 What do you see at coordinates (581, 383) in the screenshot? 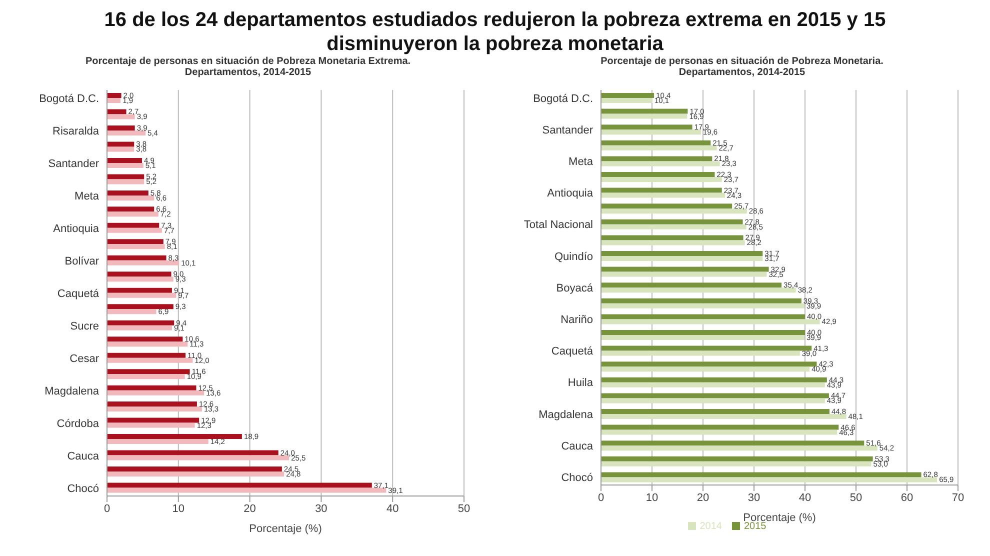
I see `y-tick-label: Huila` at bounding box center [581, 383].